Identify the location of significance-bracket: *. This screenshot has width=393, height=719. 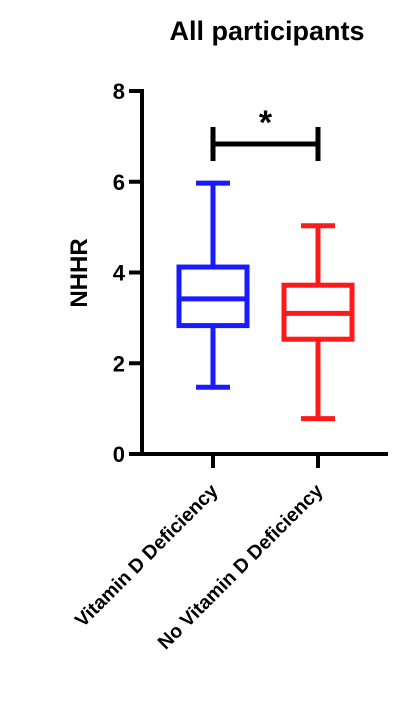
(265, 132).